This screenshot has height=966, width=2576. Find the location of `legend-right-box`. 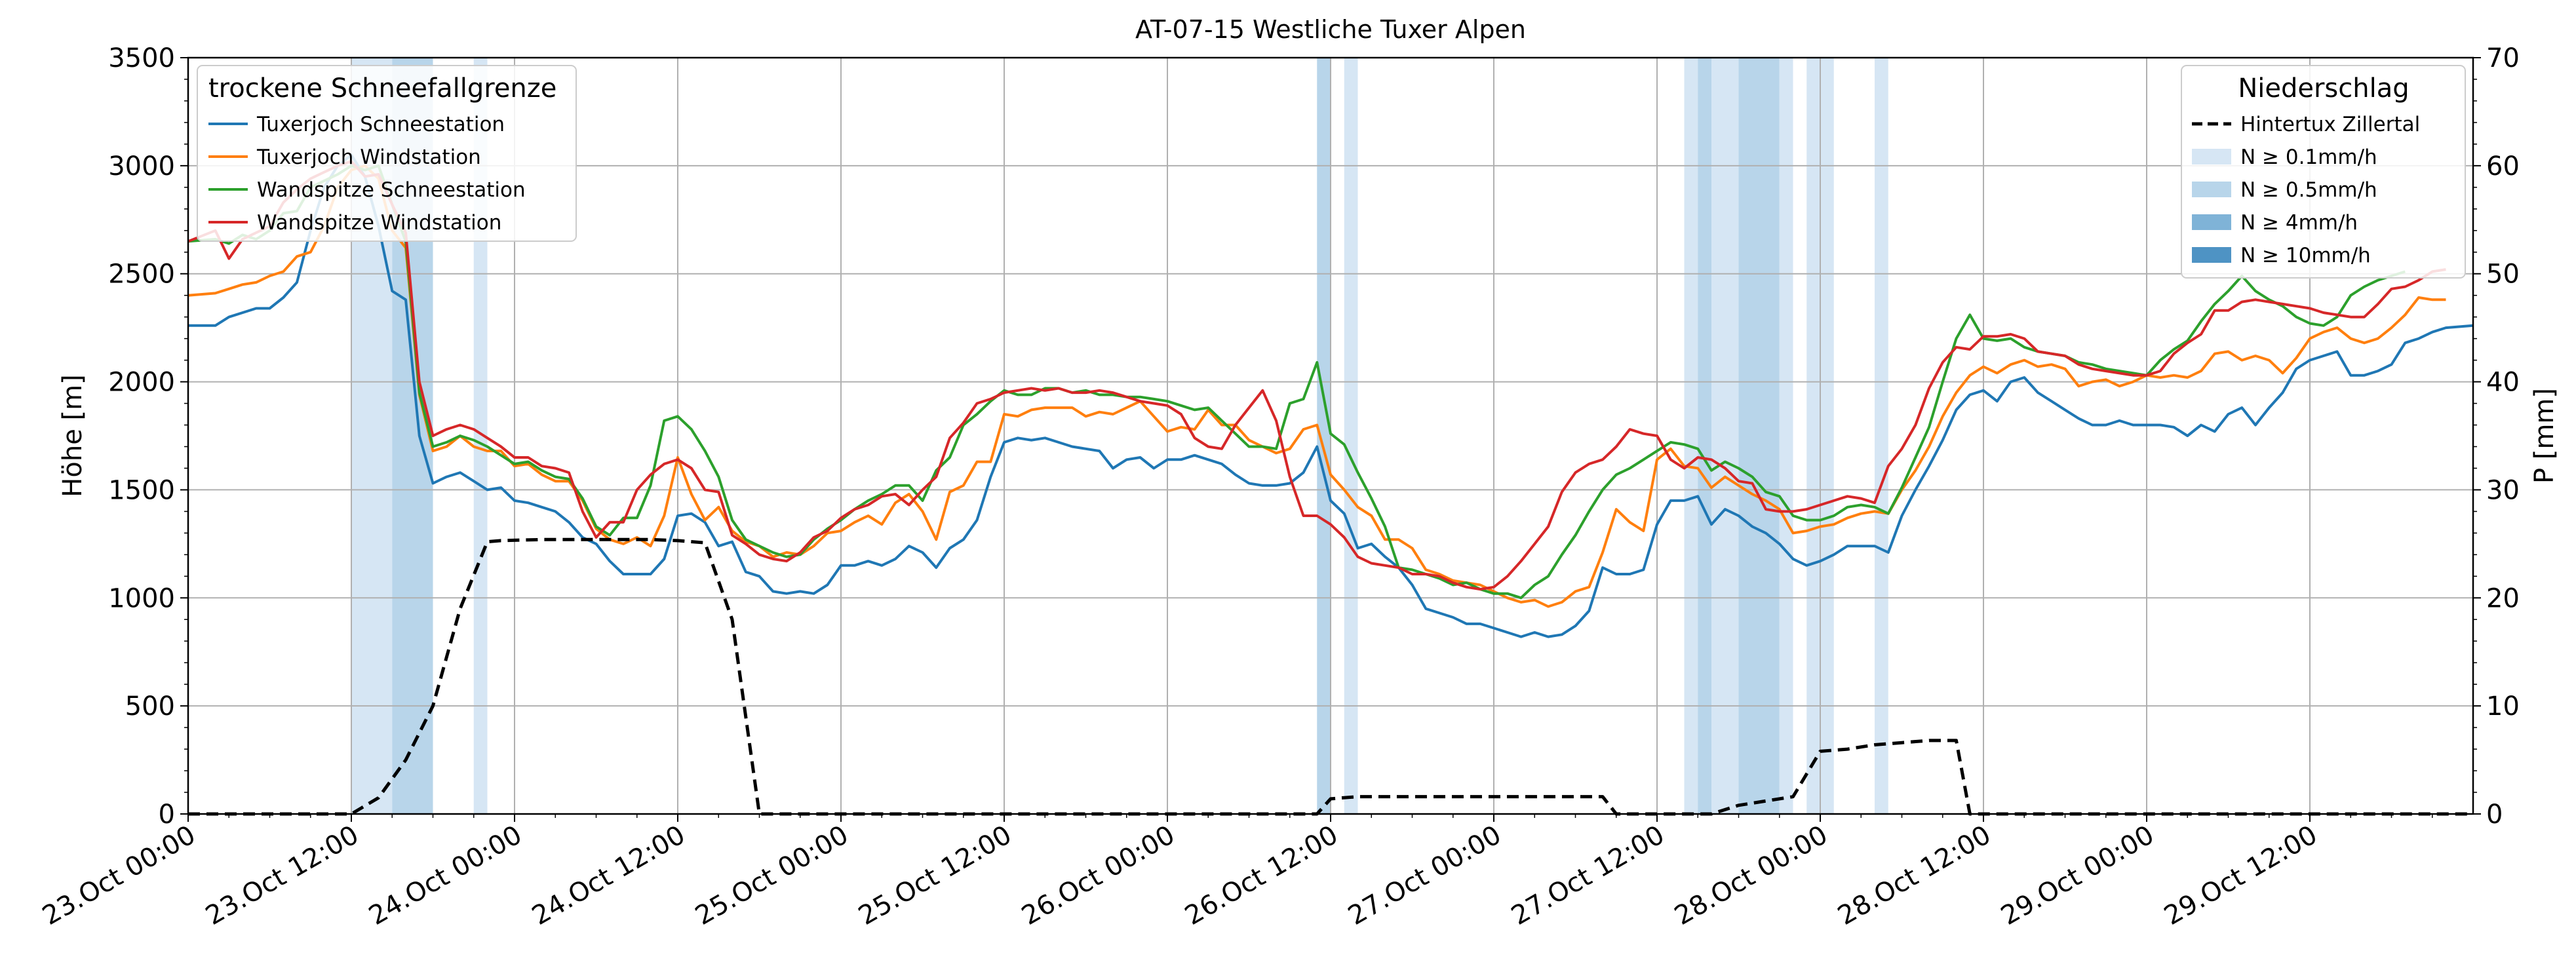

legend-right-box is located at coordinates (2323, 172).